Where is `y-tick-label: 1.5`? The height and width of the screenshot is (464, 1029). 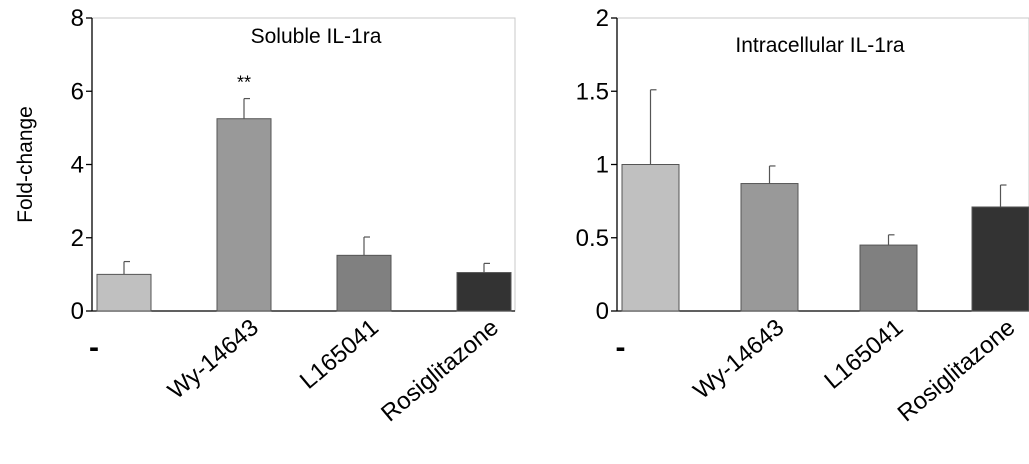
y-tick-label: 1.5 is located at coordinates (592, 91).